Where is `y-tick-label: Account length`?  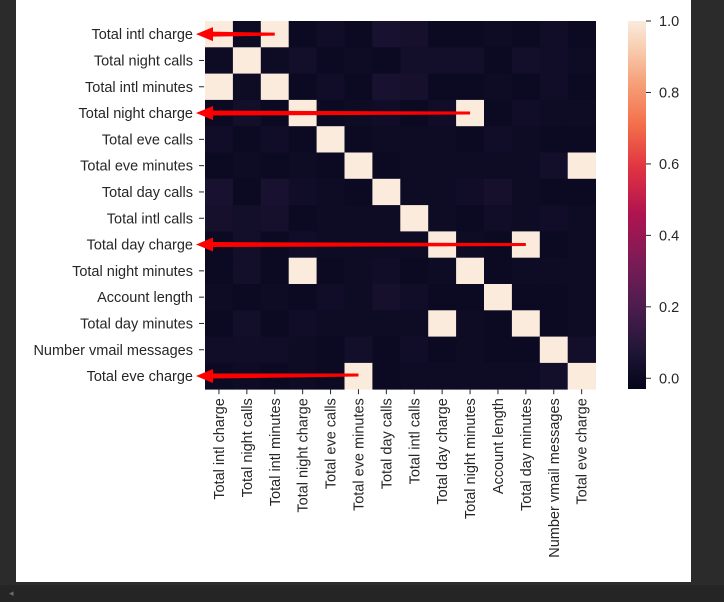 y-tick-label: Account length is located at coordinates (145, 298).